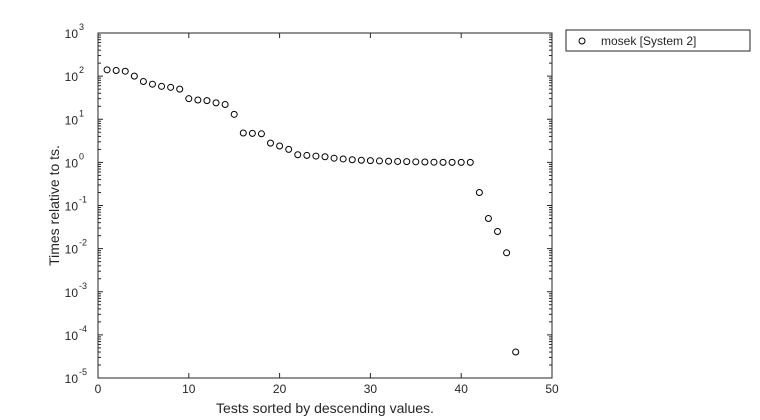  Describe the element at coordinates (189, 389) in the screenshot. I see `x-tick-label: 10` at that location.